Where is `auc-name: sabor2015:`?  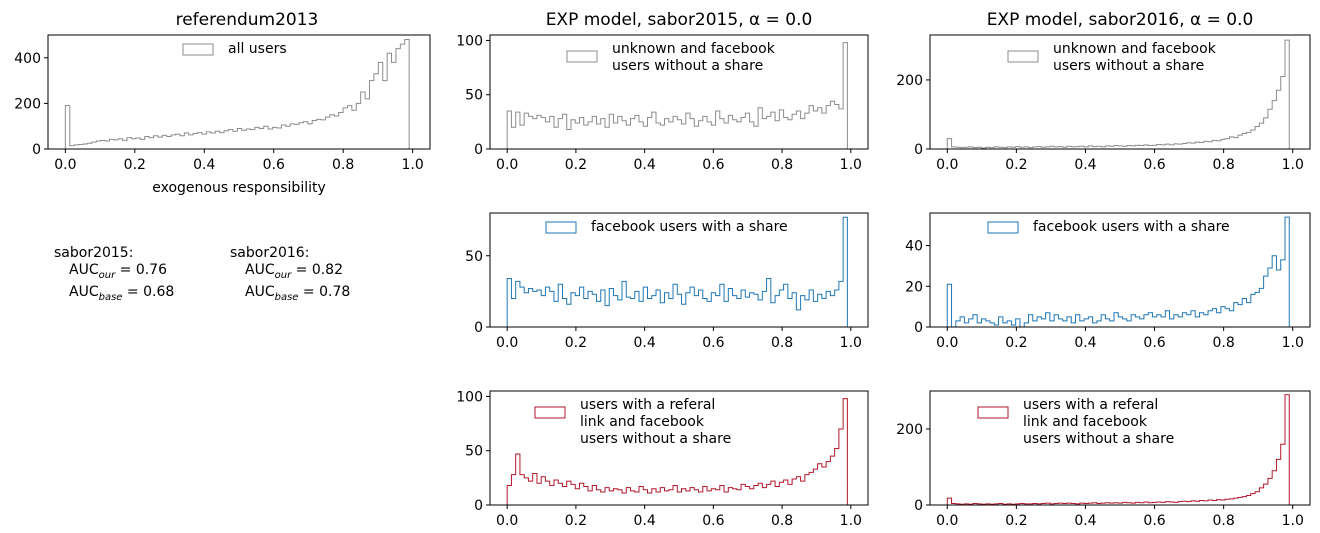
auc-name: sabor2015: is located at coordinates (94, 253).